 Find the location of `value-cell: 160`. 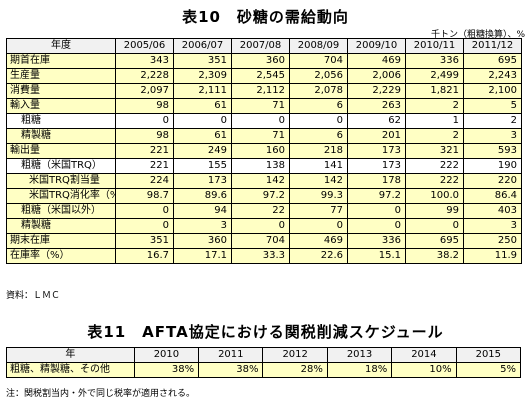

value-cell: 160 is located at coordinates (260, 151).